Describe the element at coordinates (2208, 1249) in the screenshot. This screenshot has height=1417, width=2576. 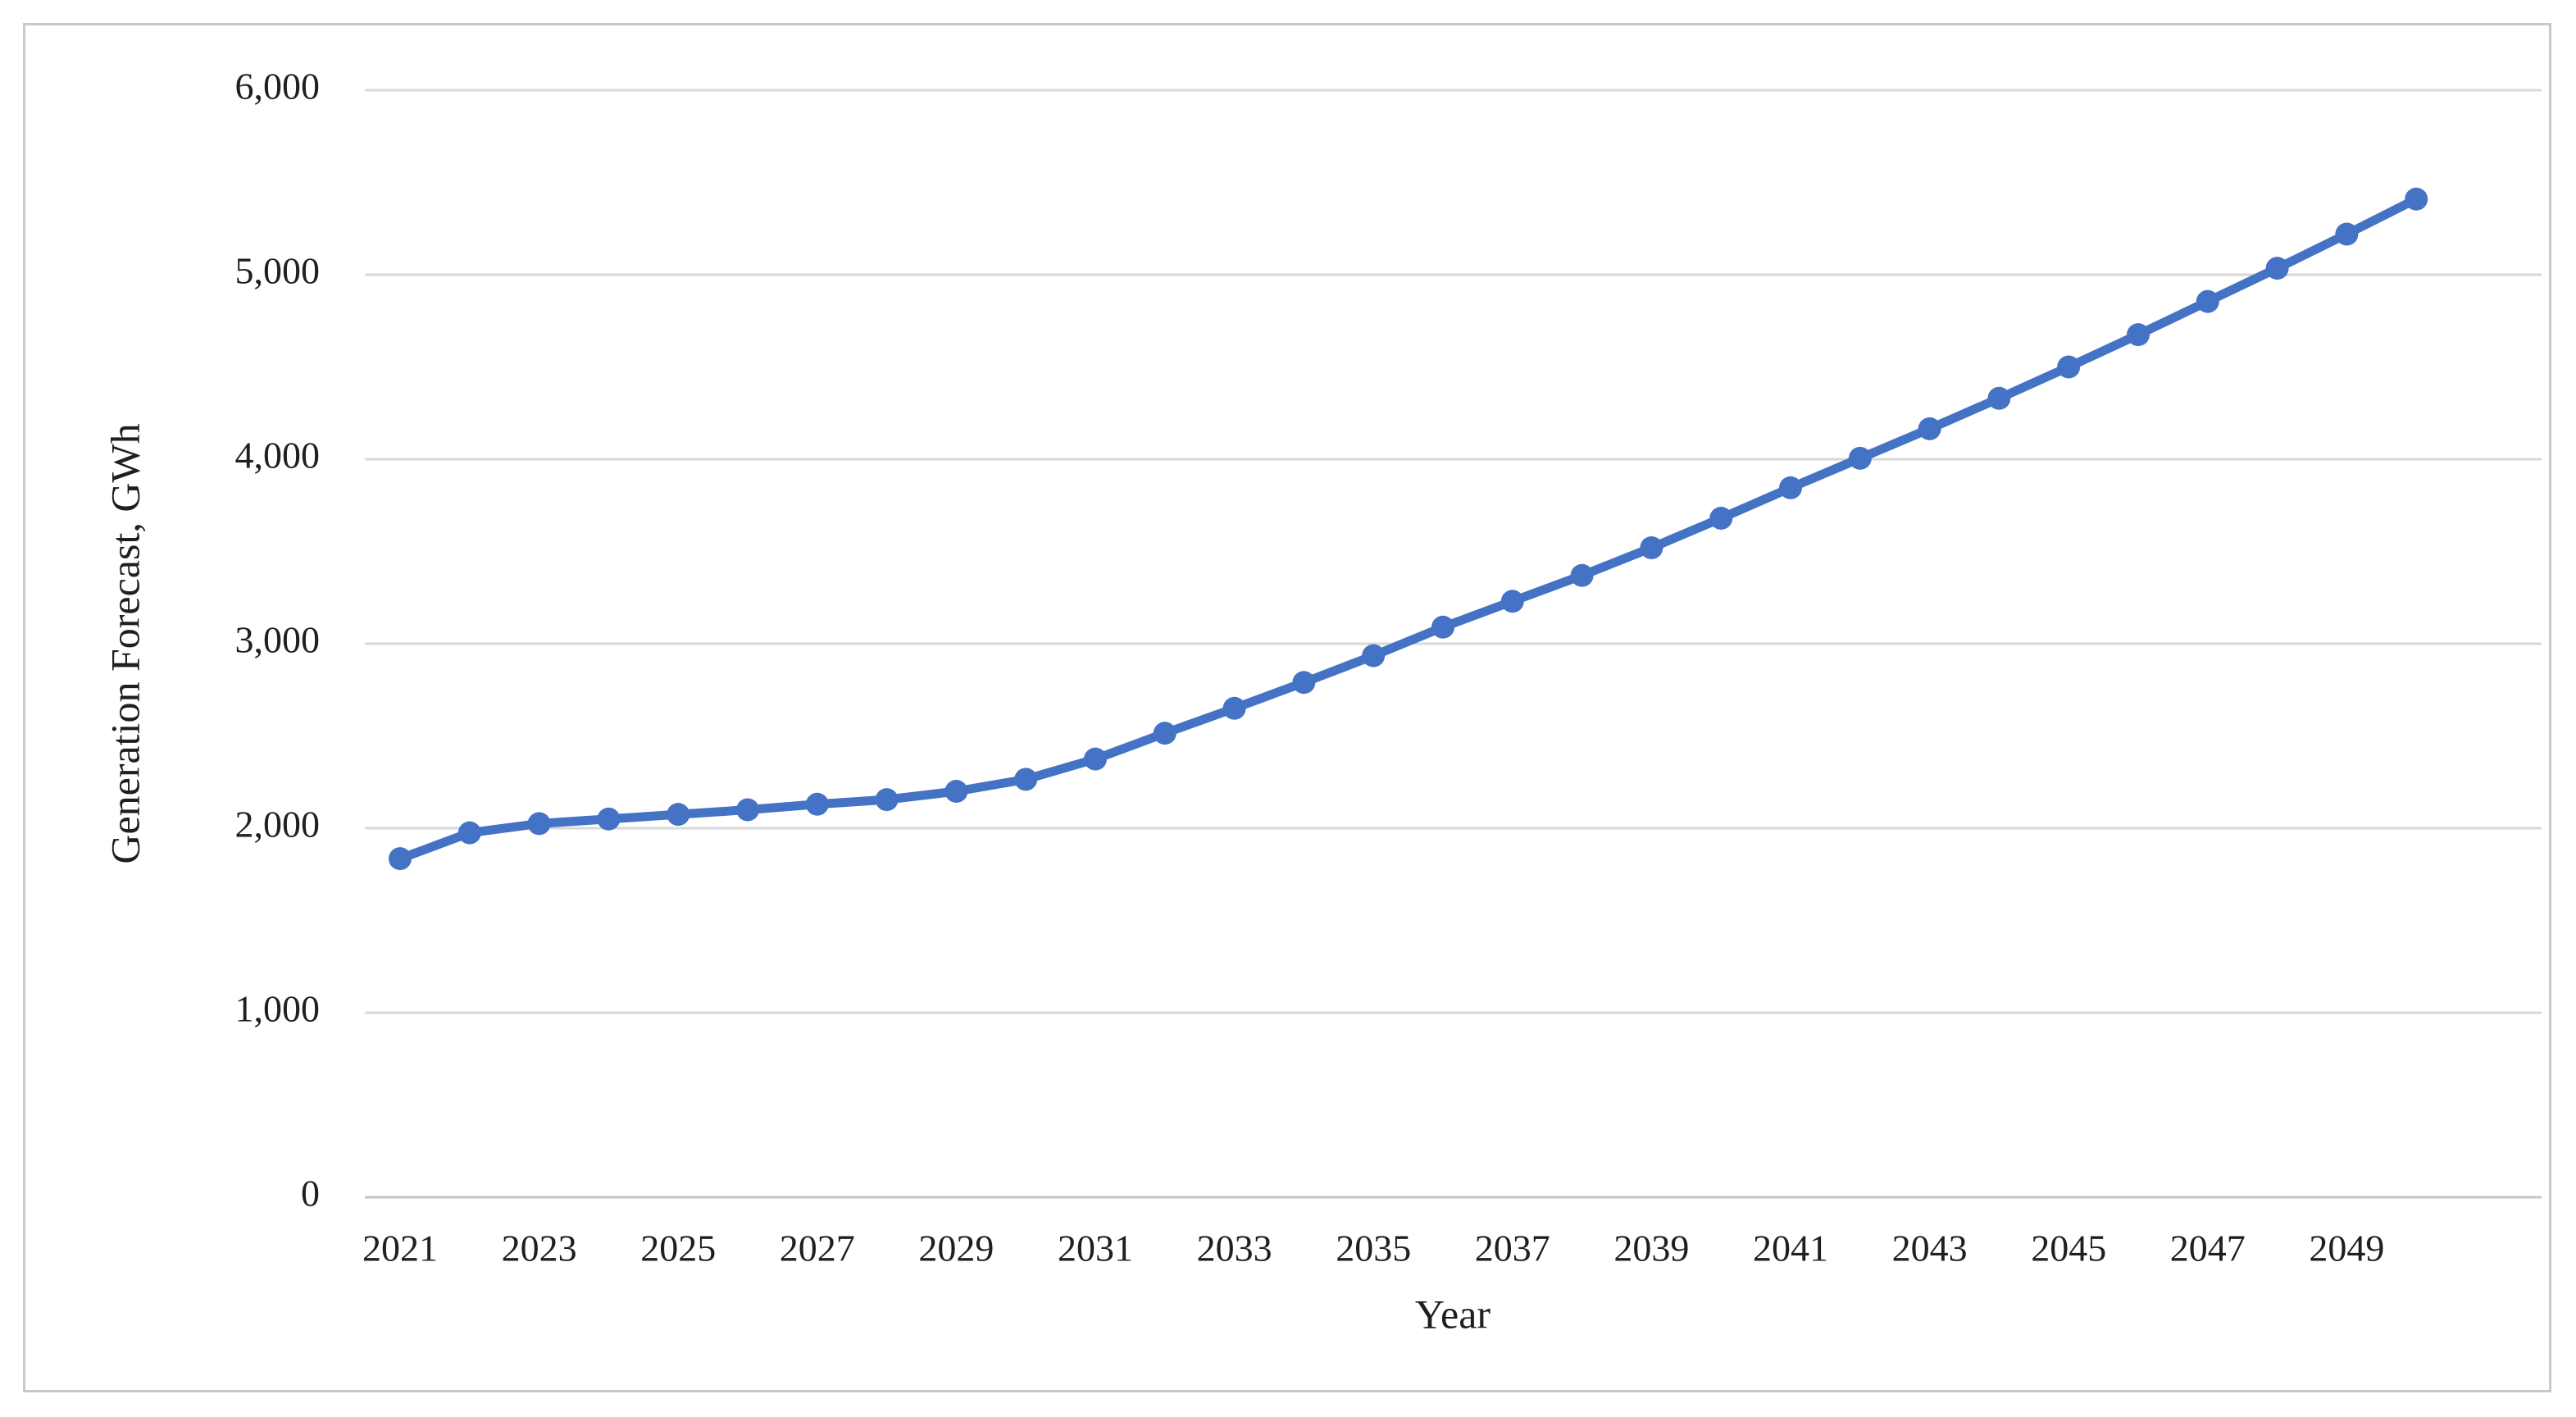
I see `x-tick-label: 2047` at that location.